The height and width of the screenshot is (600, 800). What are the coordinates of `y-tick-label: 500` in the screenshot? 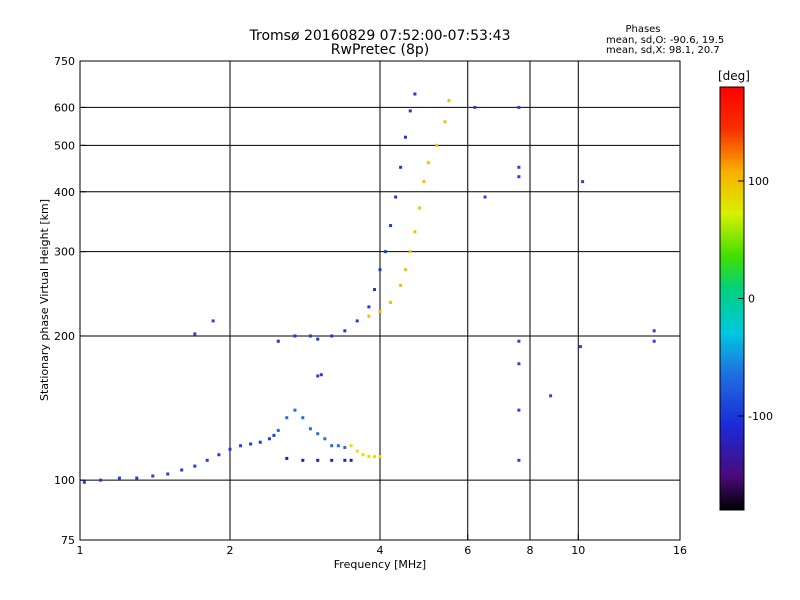 It's located at (64, 145).